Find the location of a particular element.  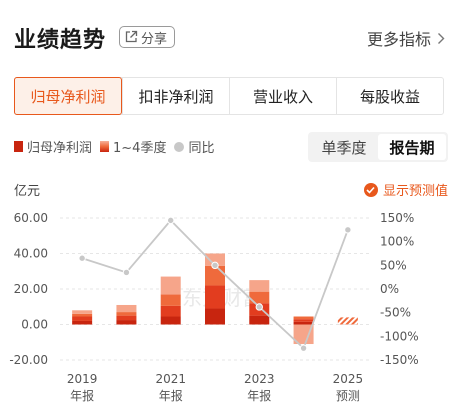

more-indicators-link: 更多指标 is located at coordinates (406, 38).